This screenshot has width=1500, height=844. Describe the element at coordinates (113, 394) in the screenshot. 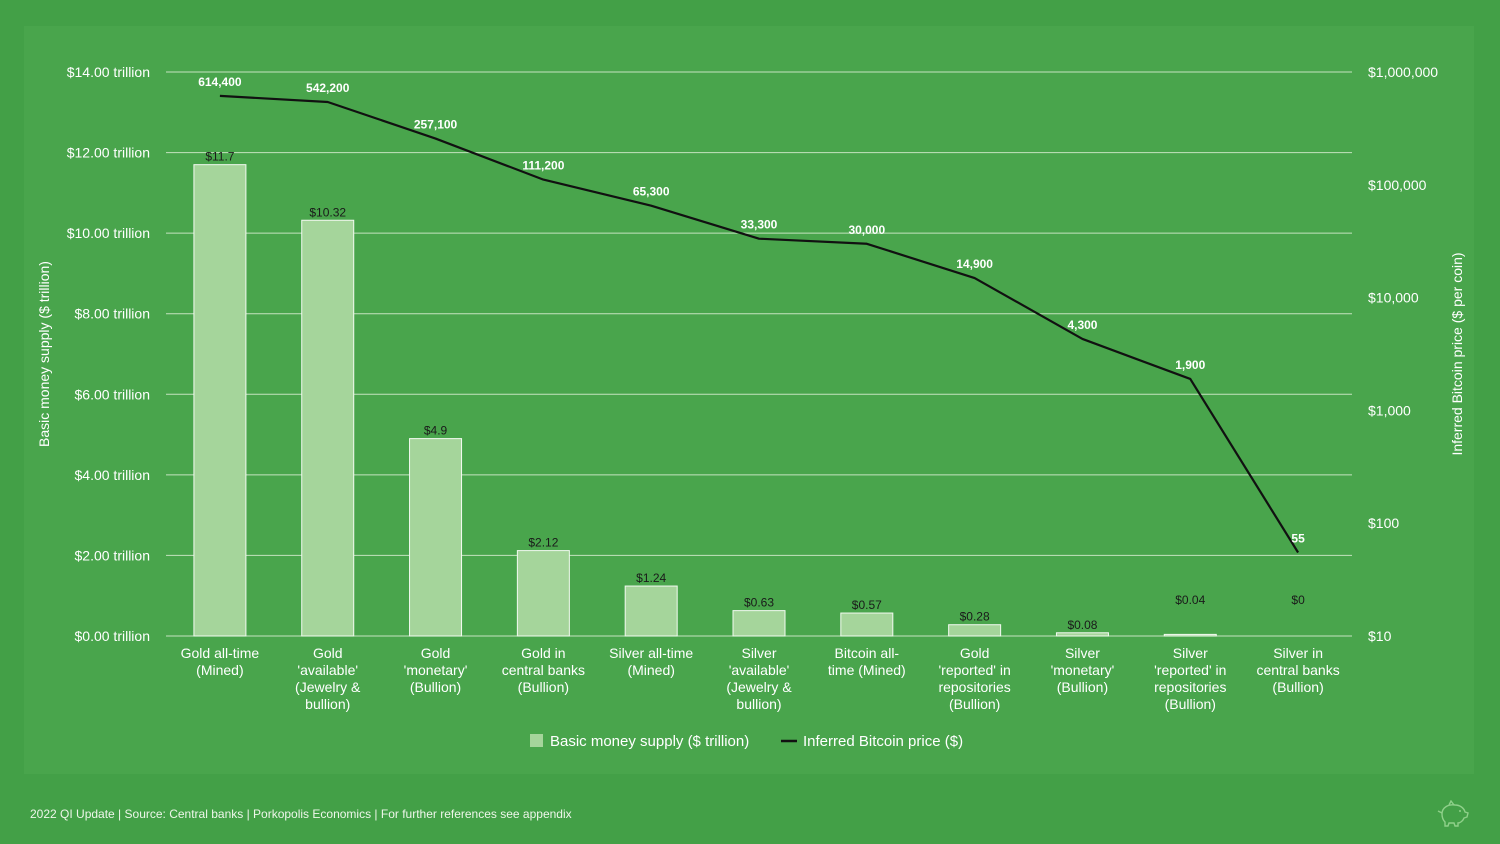

I see `y-left-tick-label: $6.00 trillion` at that location.